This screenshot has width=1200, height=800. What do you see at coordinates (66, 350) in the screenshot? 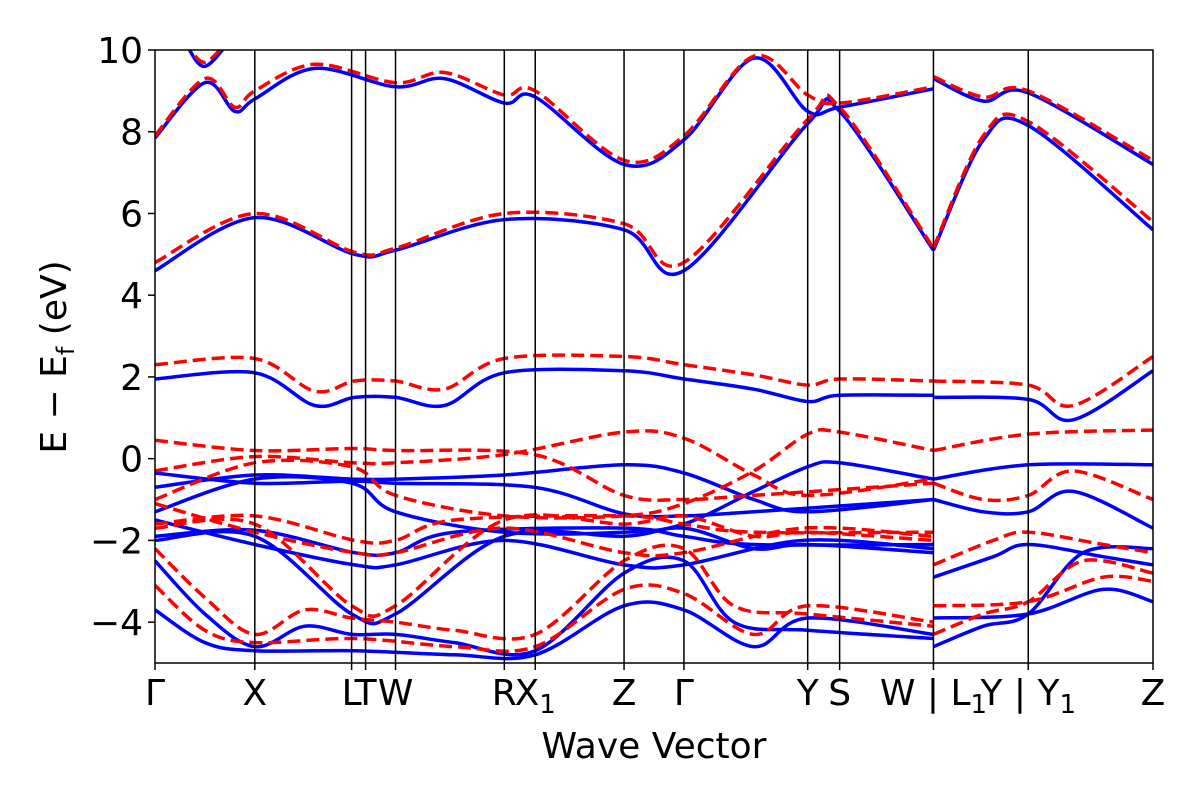
I see `y-axis-label-subscript: f` at bounding box center [66, 350].